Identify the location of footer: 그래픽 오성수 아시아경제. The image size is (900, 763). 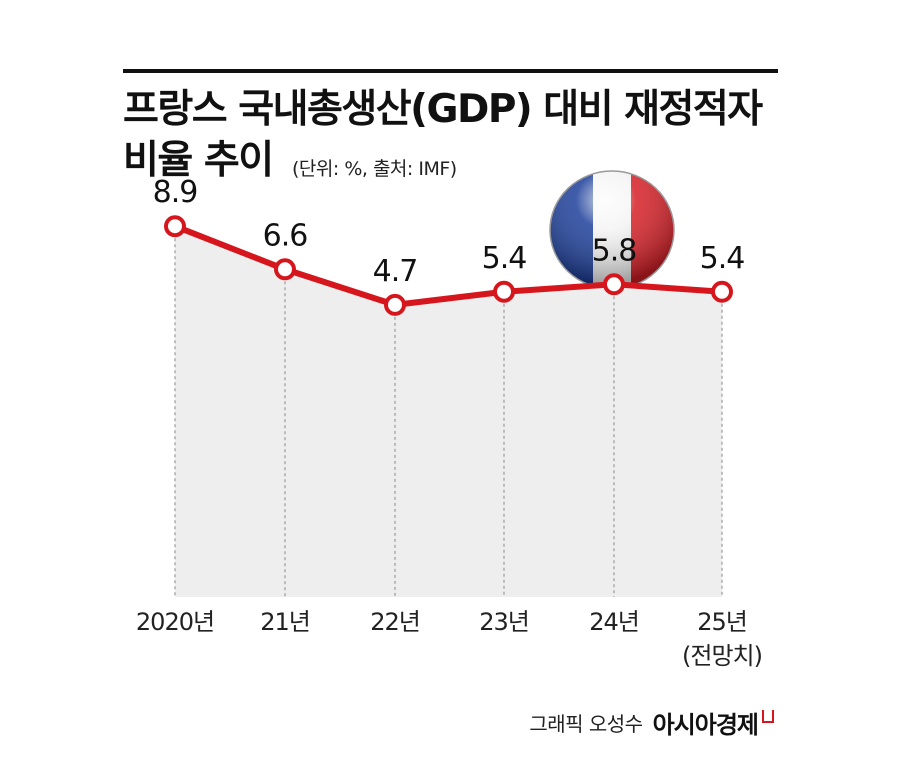
(651, 722).